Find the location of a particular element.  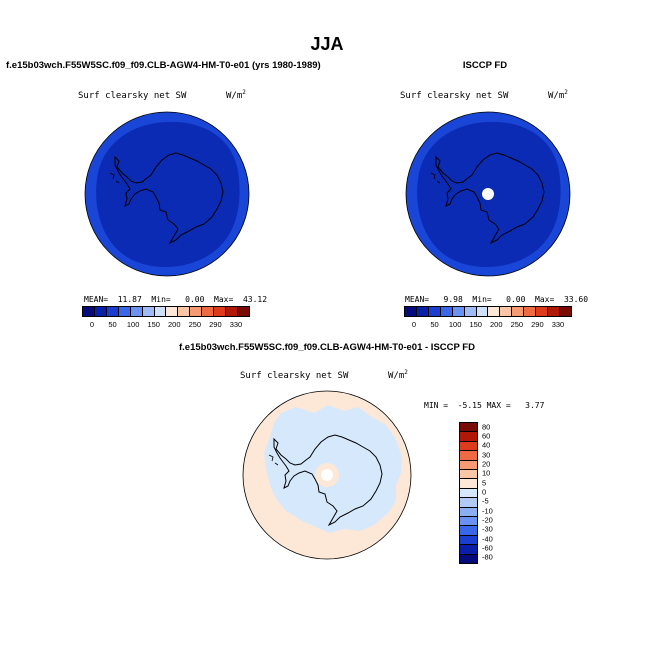

diff-map-pole-hole is located at coordinates (327, 475).